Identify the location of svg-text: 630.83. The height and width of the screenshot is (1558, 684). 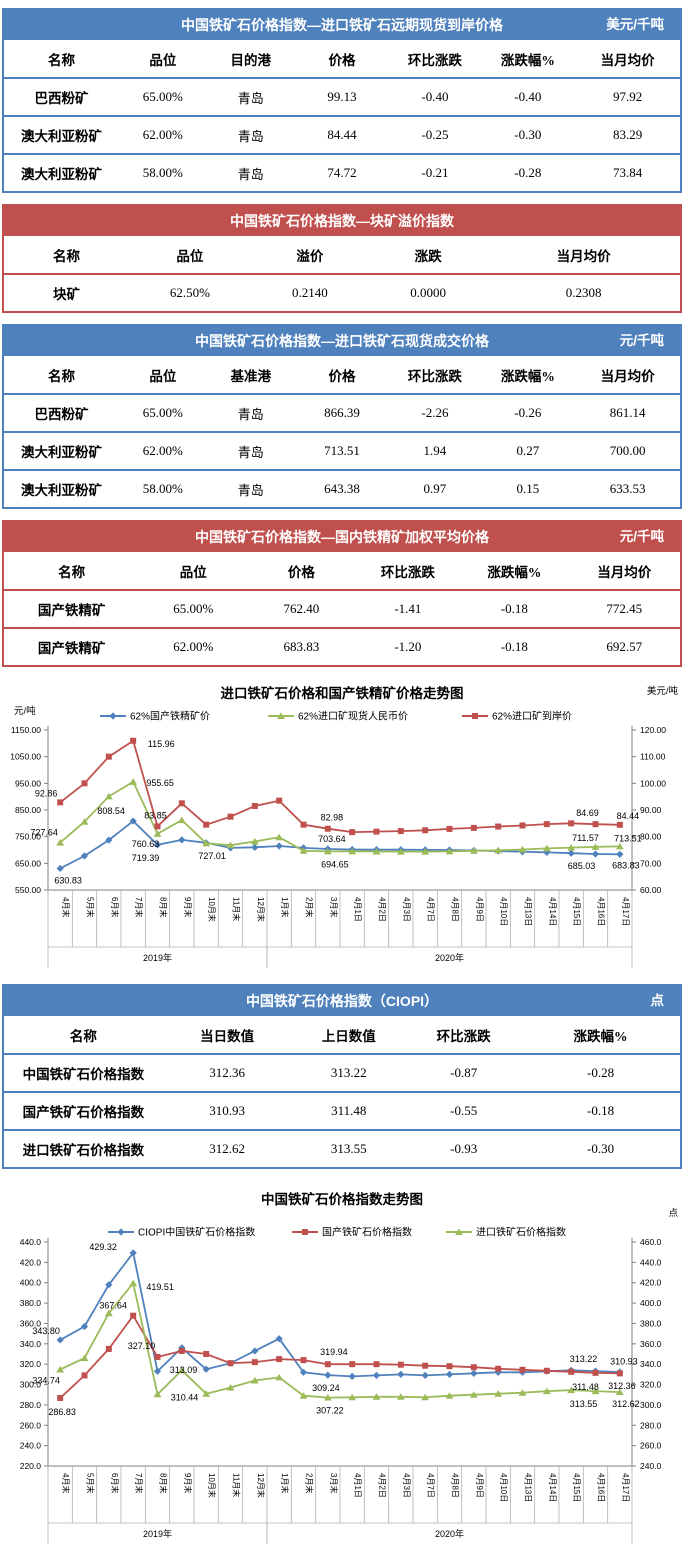
(68, 880).